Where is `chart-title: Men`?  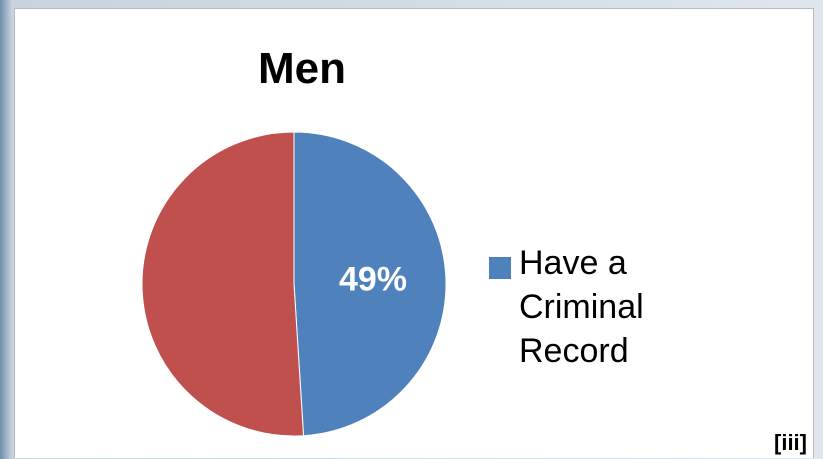 chart-title: Men is located at coordinates (302, 68).